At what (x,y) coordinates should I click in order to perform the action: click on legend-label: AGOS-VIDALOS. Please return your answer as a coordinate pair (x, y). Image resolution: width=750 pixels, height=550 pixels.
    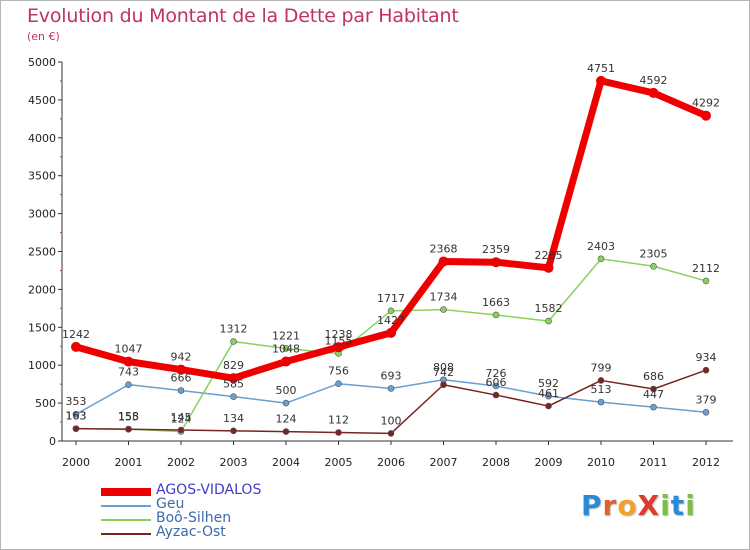
    Looking at the image, I should click on (209, 490).